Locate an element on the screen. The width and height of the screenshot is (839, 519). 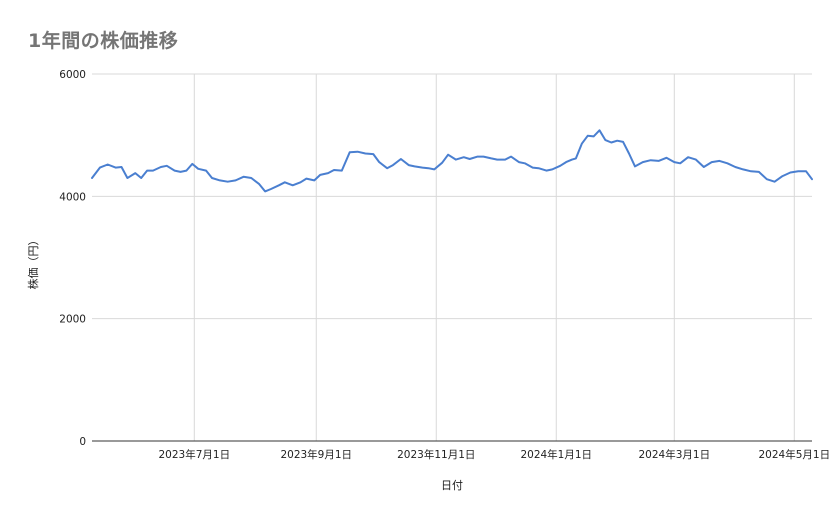
x-tick-label: 2023年9月1日 is located at coordinates (316, 454).